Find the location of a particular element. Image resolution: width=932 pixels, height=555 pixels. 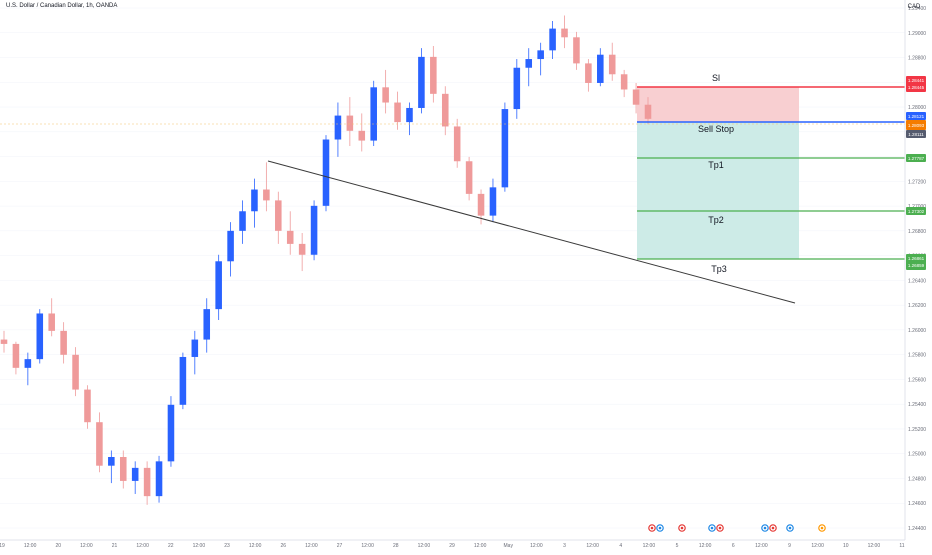

tp1-price-tag-text: 1.27787 is located at coordinates (916, 158).